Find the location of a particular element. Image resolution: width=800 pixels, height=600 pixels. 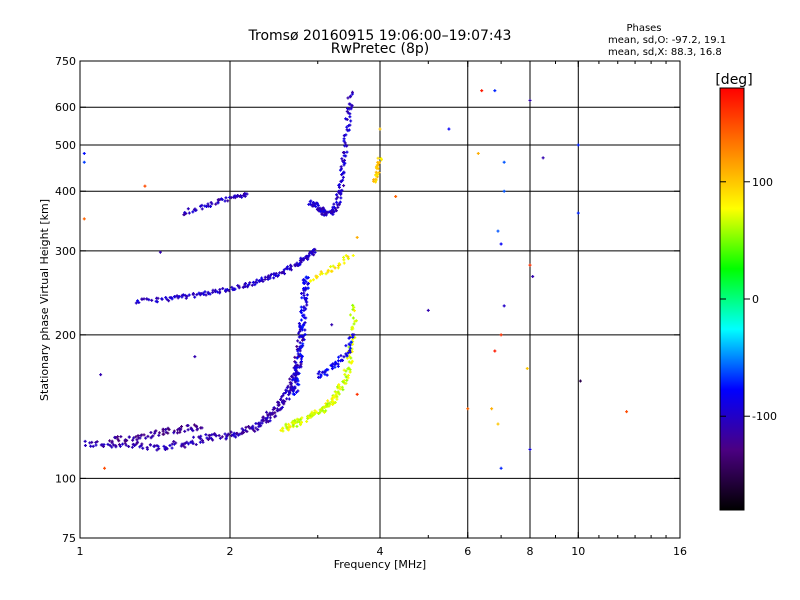

chart-subtitle: RwPretec (8p) is located at coordinates (380, 49).